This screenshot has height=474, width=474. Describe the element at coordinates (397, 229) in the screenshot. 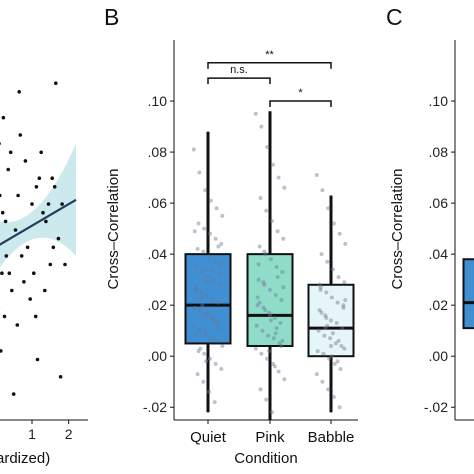

I see `y-axis-label: Cross–Correlation` at that location.